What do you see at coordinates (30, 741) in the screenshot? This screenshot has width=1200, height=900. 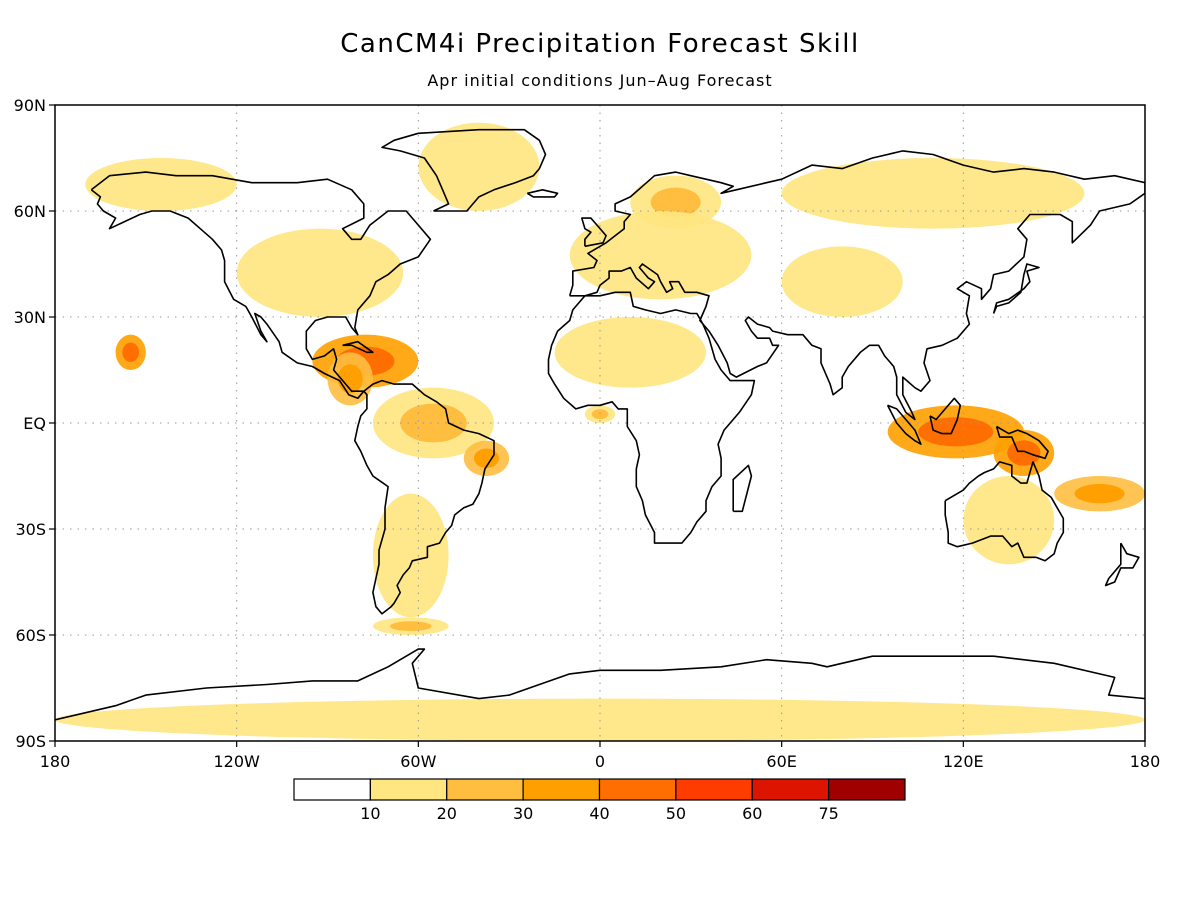 I see `lat-tick-label: 90S` at bounding box center [30, 741].